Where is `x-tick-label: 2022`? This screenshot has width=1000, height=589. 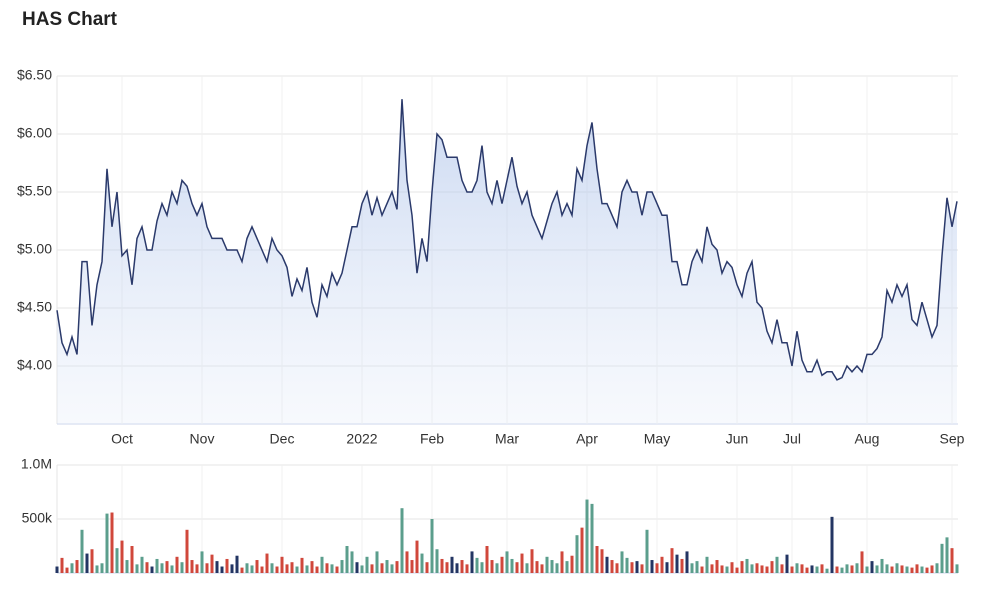 x-tick-label: 2022 is located at coordinates (361, 439).